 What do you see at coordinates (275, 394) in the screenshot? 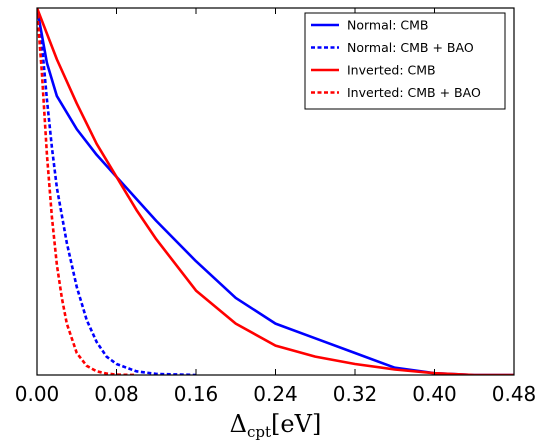
I see `x-tick-label-3: 0.24` at bounding box center [275, 394].